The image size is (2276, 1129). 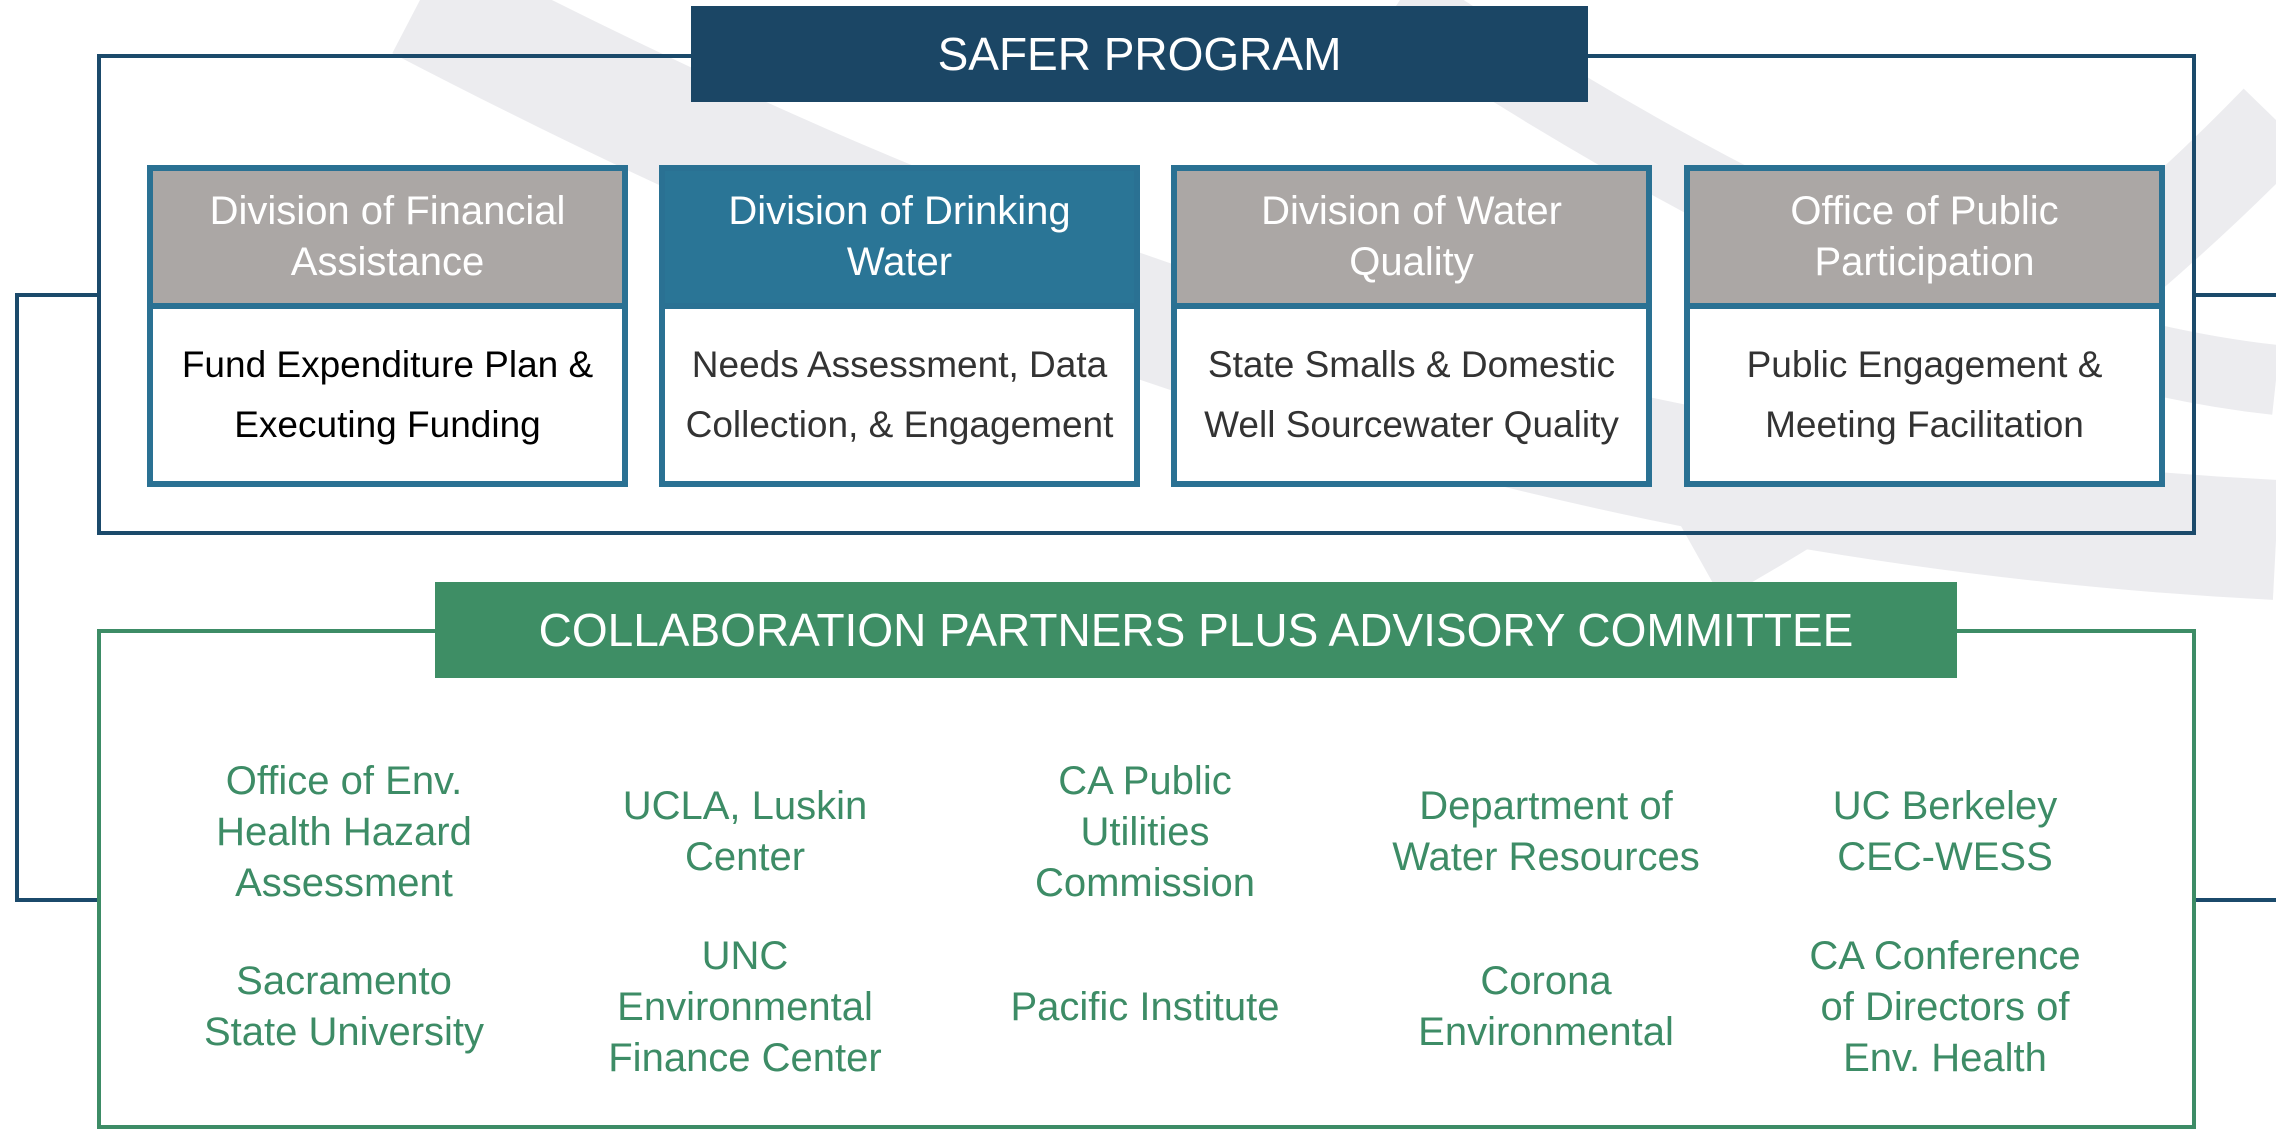 What do you see at coordinates (1945, 831) in the screenshot?
I see `partner-name: UC Berkeley CEC-WESS` at bounding box center [1945, 831].